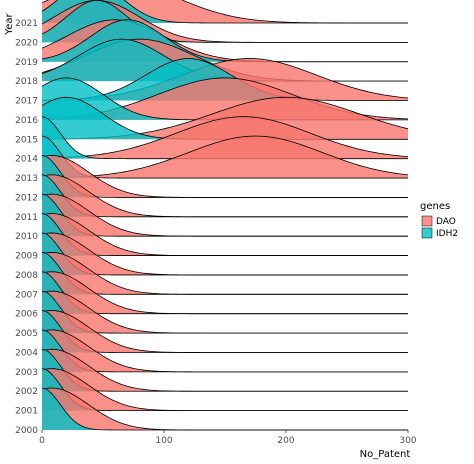 The height and width of the screenshot is (464, 474). I want to click on ridge-line-2003-idh2, so click(224, 351).